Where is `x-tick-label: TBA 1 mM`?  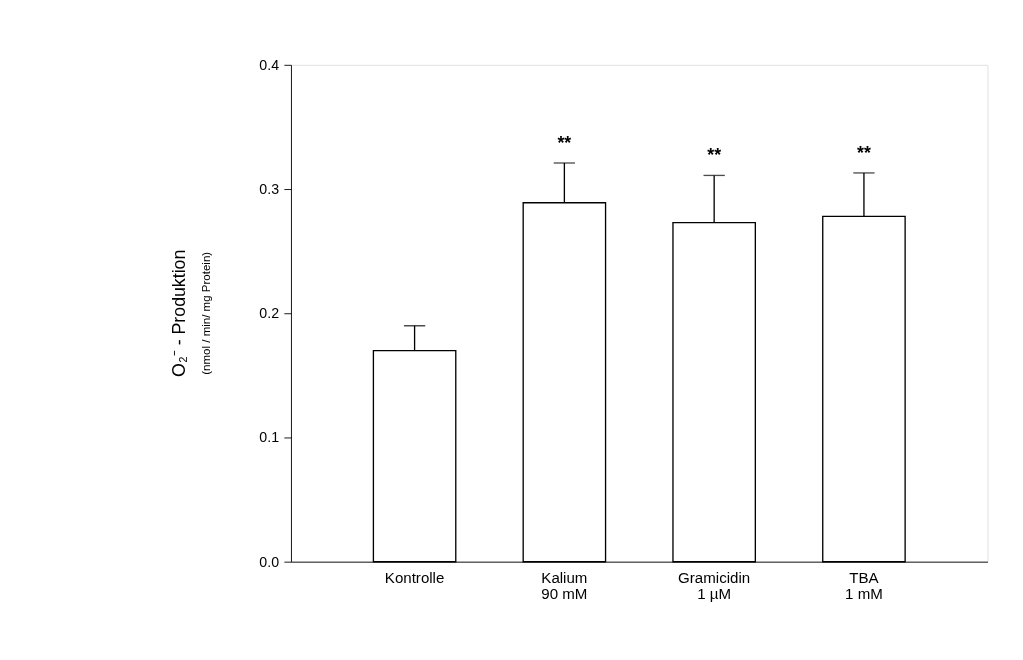 x-tick-label: TBA 1 mM is located at coordinates (864, 585).